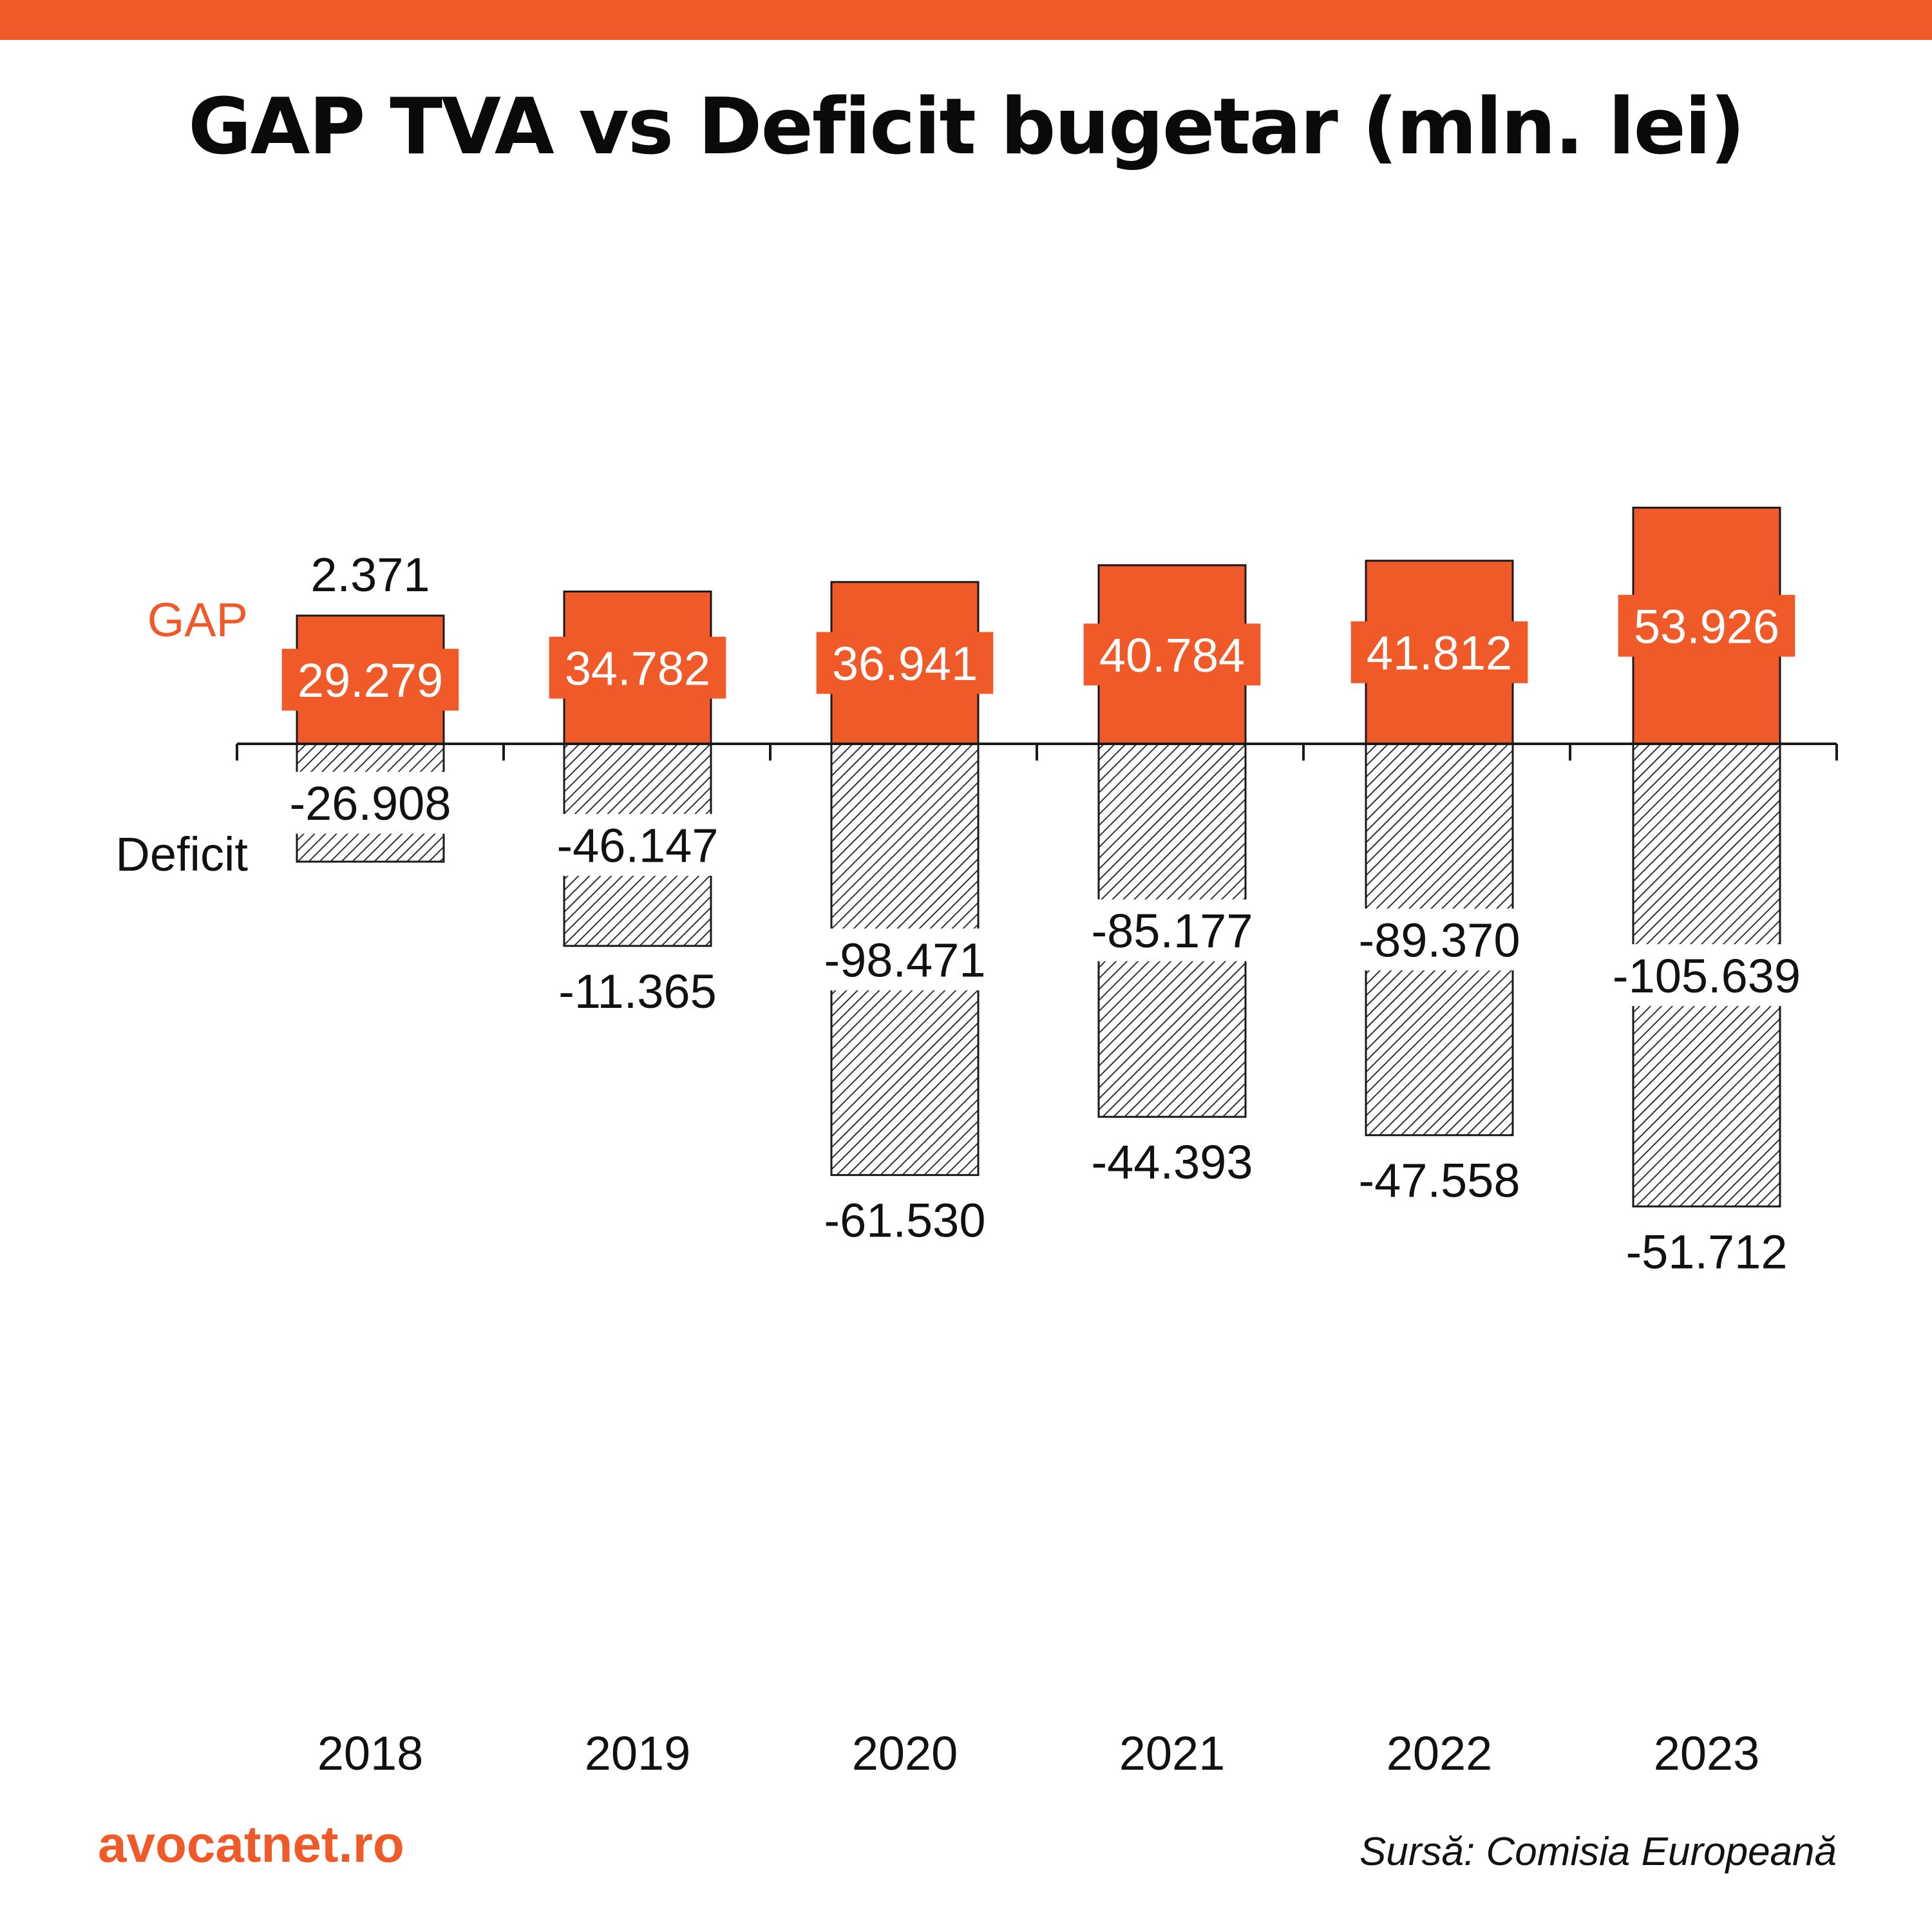 The height and width of the screenshot is (1932, 1932). I want to click on gap-label-2019: 34.782, so click(637, 668).